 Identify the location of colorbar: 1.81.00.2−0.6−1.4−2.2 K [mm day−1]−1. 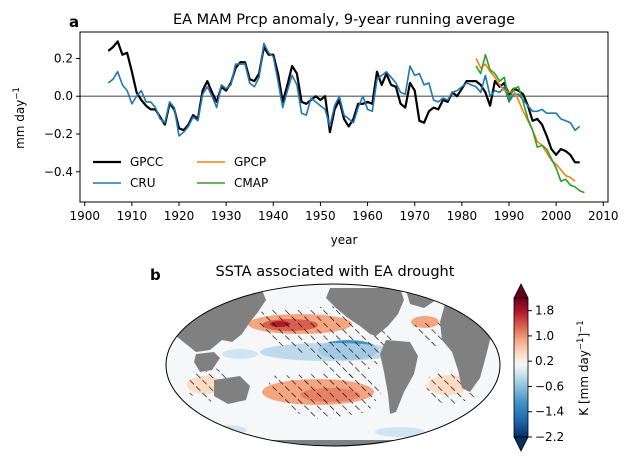
(552, 367).